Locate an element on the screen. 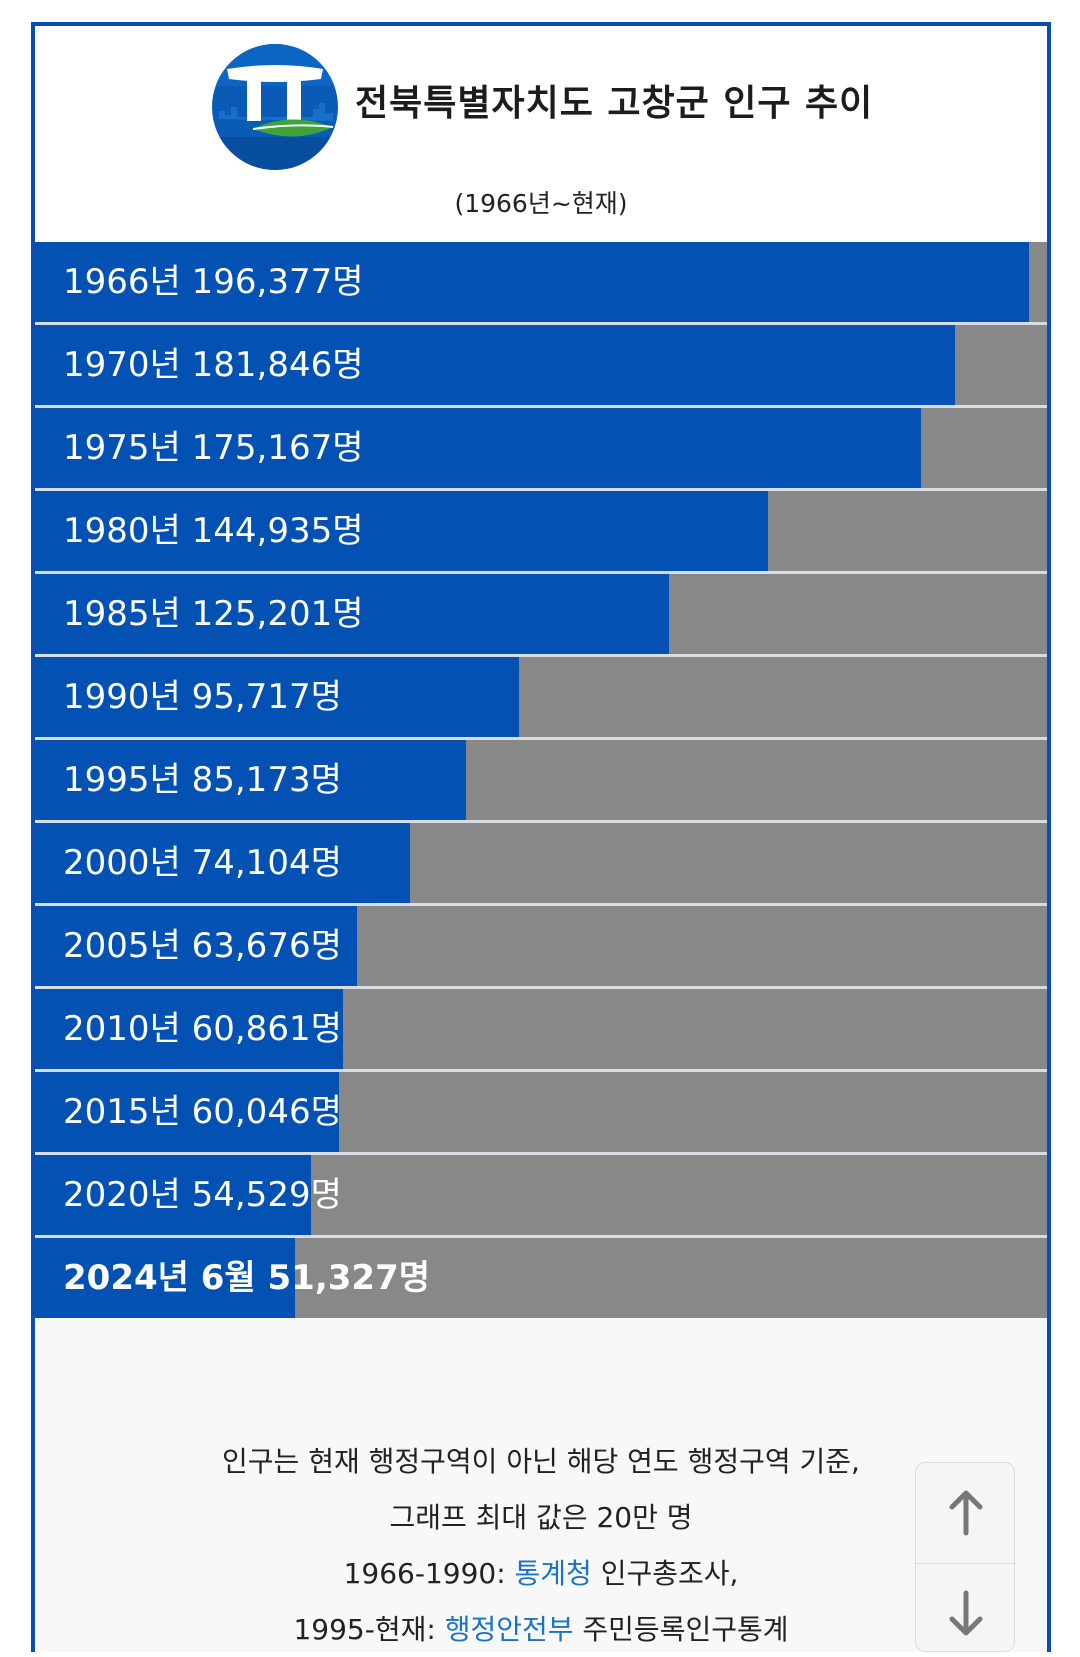  arrow-down-icon is located at coordinates (966, 1613).